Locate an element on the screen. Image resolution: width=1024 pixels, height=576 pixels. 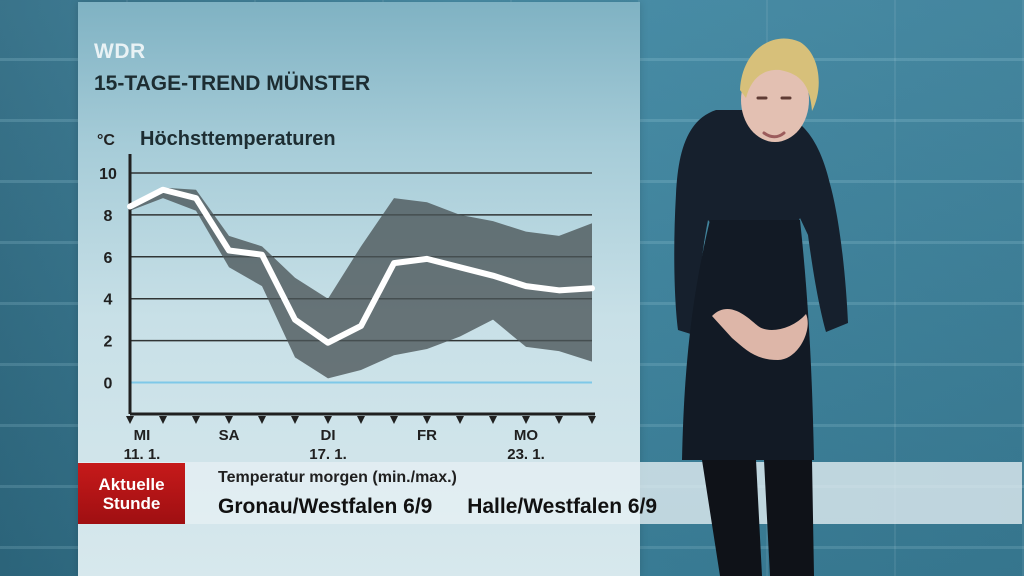
aktuelle-stunde-logo: Aktuelle Stunde is located at coordinates (131, 493).